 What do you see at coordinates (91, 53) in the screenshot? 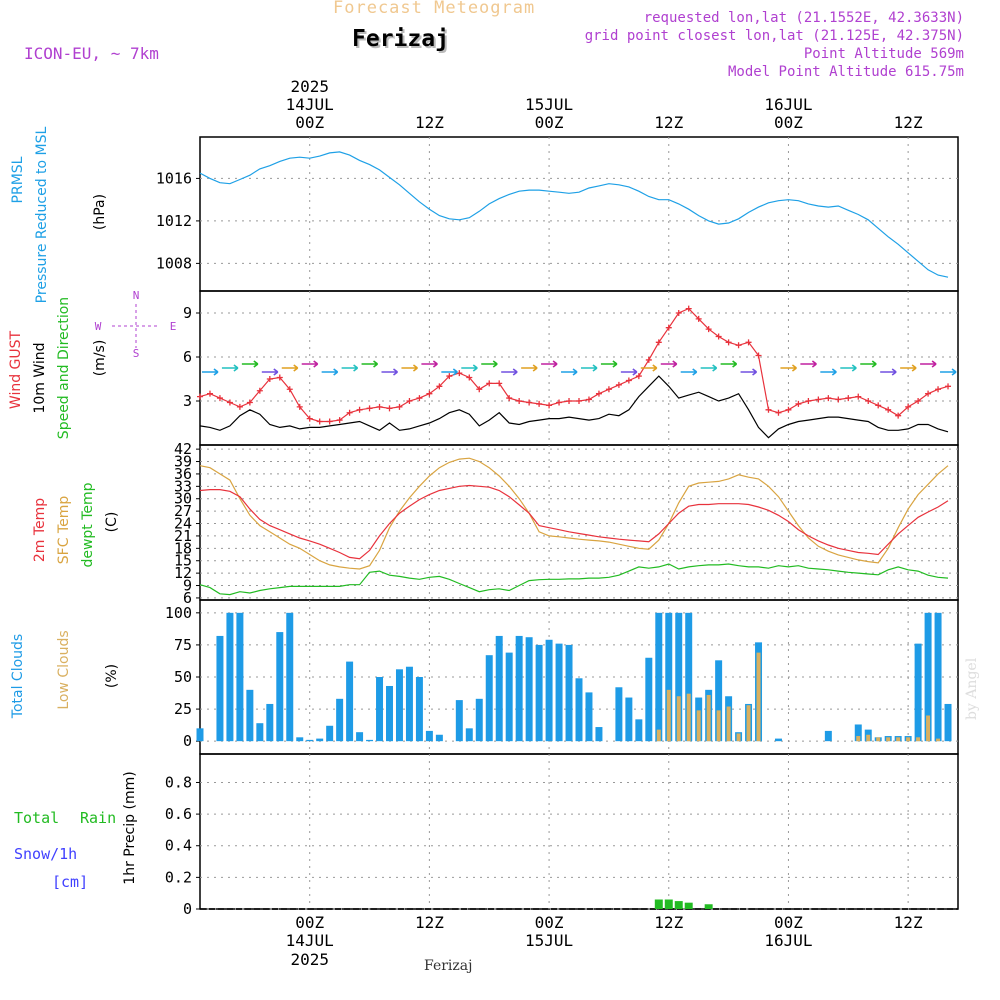
I see `model-name: ICON-EU, ~ 7km` at bounding box center [91, 53].